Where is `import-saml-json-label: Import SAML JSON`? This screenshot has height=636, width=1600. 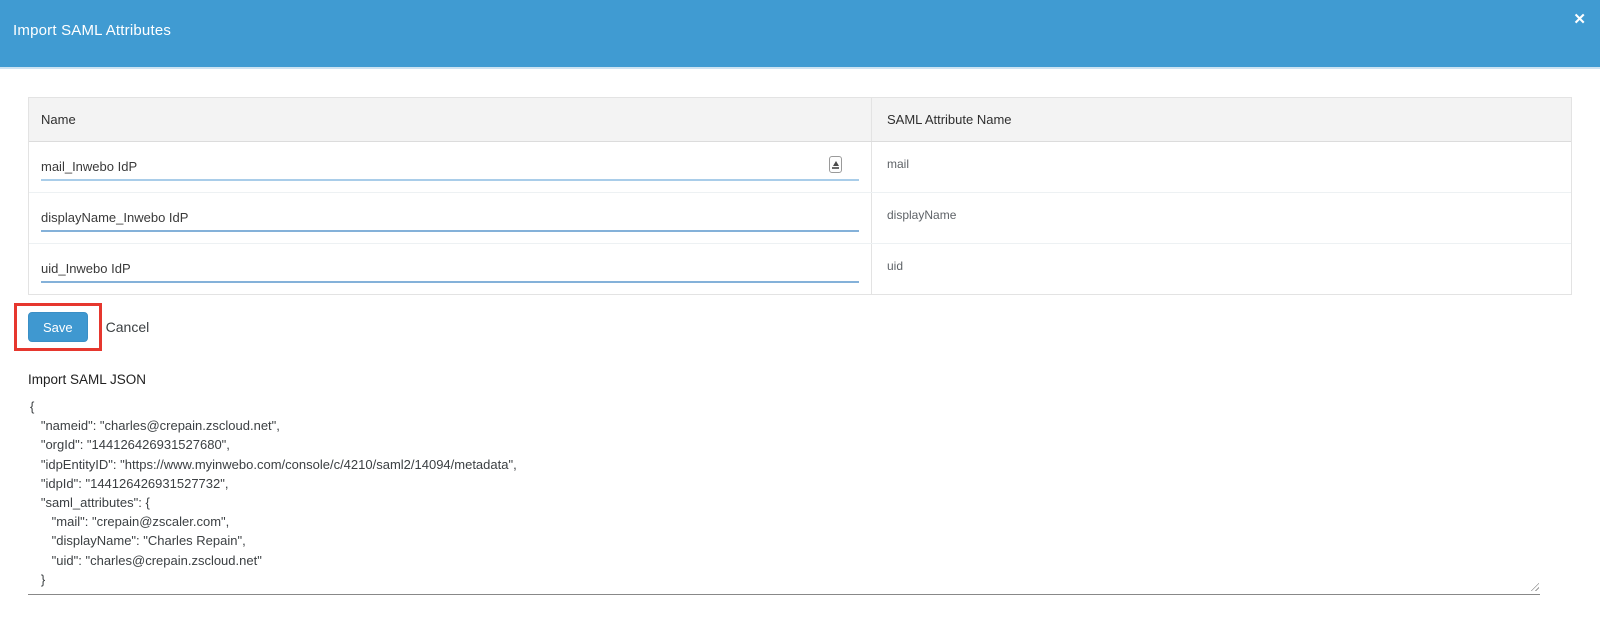
import-saml-json-label: Import SAML JSON is located at coordinates (87, 379).